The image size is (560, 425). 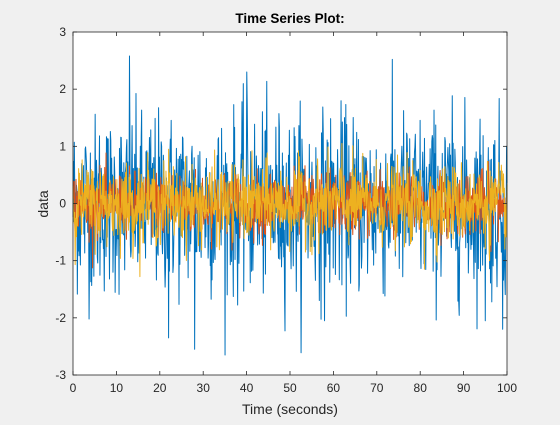 I want to click on x-tick-label: 50, so click(x=290, y=388).